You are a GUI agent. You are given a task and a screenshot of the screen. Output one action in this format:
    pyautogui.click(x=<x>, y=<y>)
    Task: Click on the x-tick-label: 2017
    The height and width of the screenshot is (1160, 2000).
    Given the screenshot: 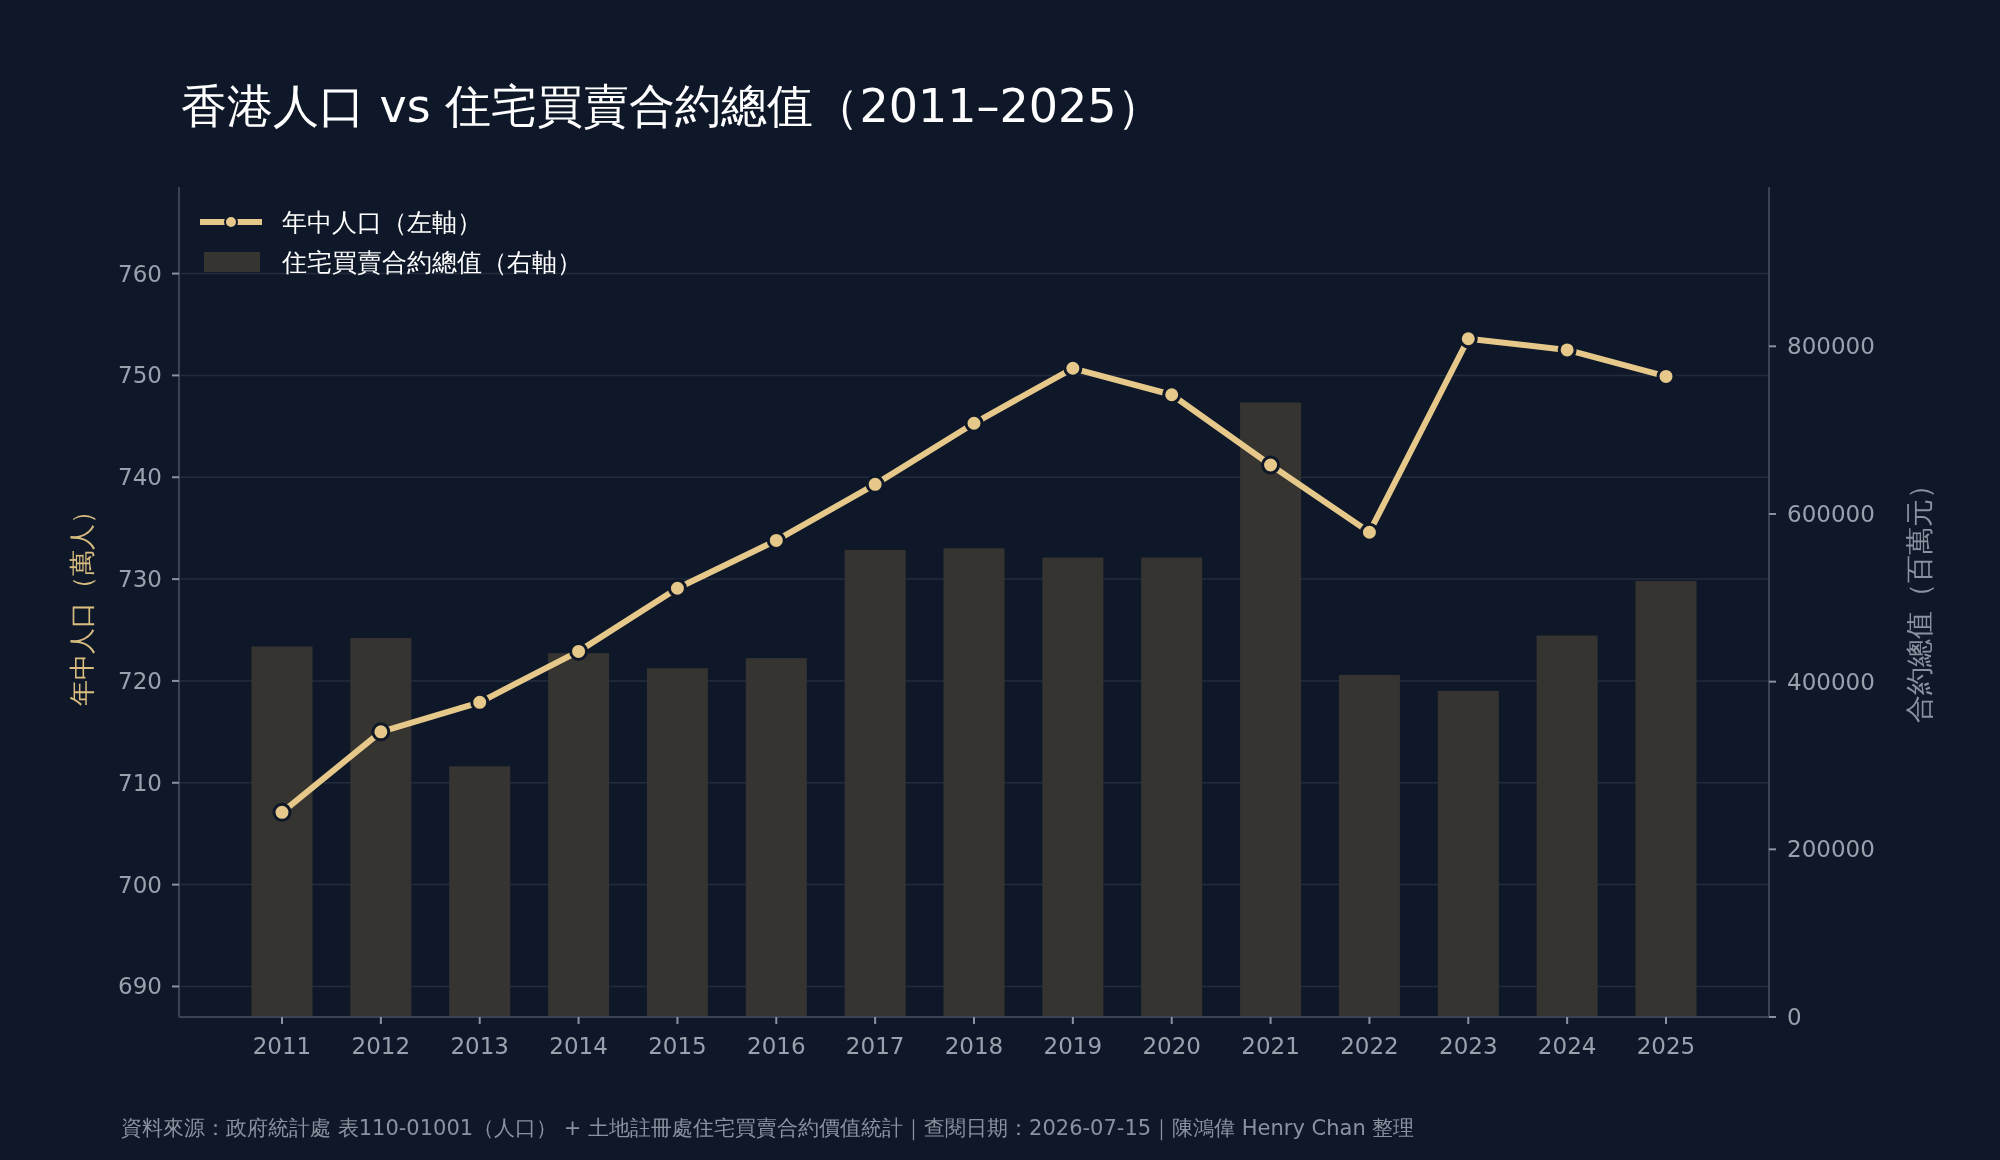 What is the action you would take?
    pyautogui.click(x=875, y=1046)
    